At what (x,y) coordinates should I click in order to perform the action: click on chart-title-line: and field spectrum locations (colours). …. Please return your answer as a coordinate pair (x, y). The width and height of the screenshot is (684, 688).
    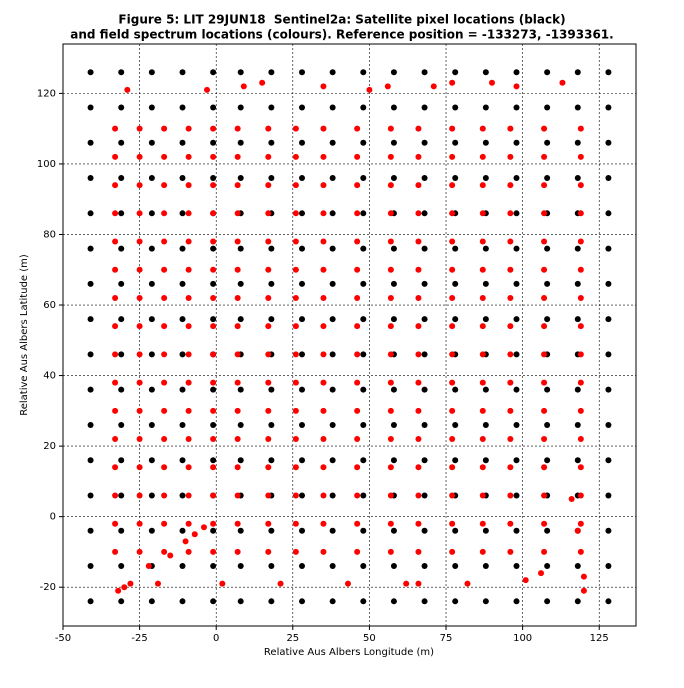
    Looking at the image, I should click on (341, 35).